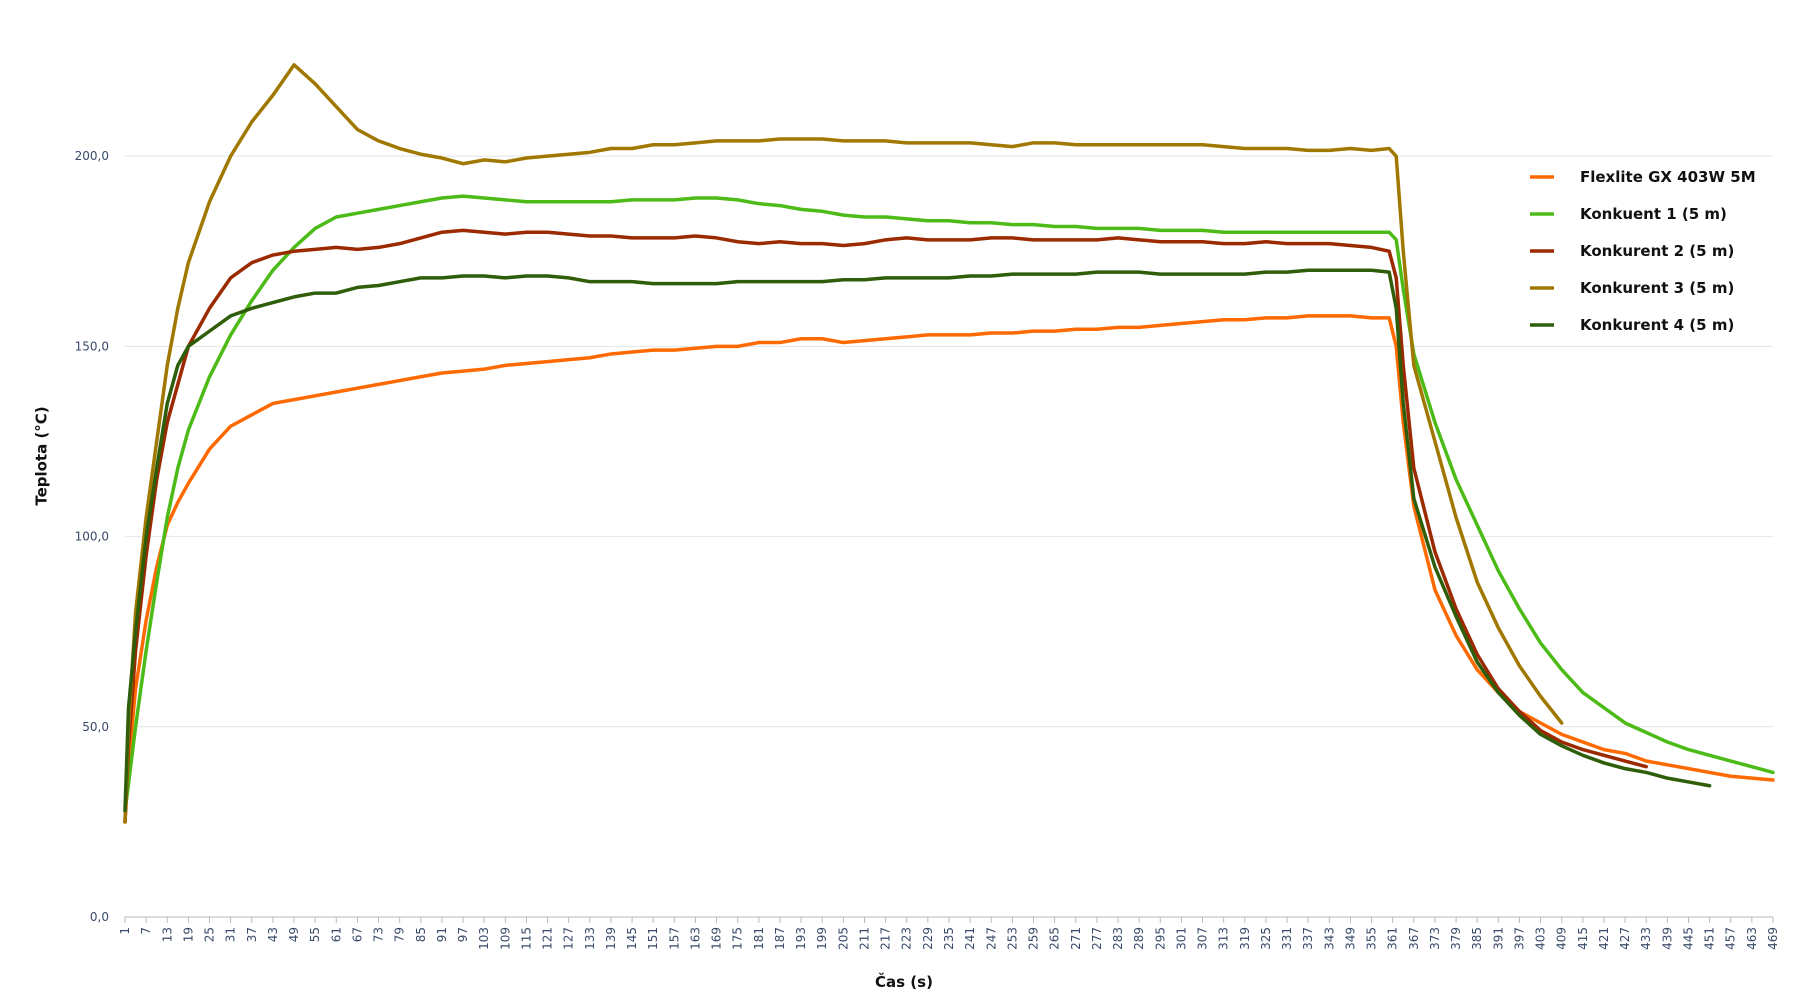 The image size is (1800, 1000). Describe the element at coordinates (99, 917) in the screenshot. I see `y-tick-label: 0,0` at that location.